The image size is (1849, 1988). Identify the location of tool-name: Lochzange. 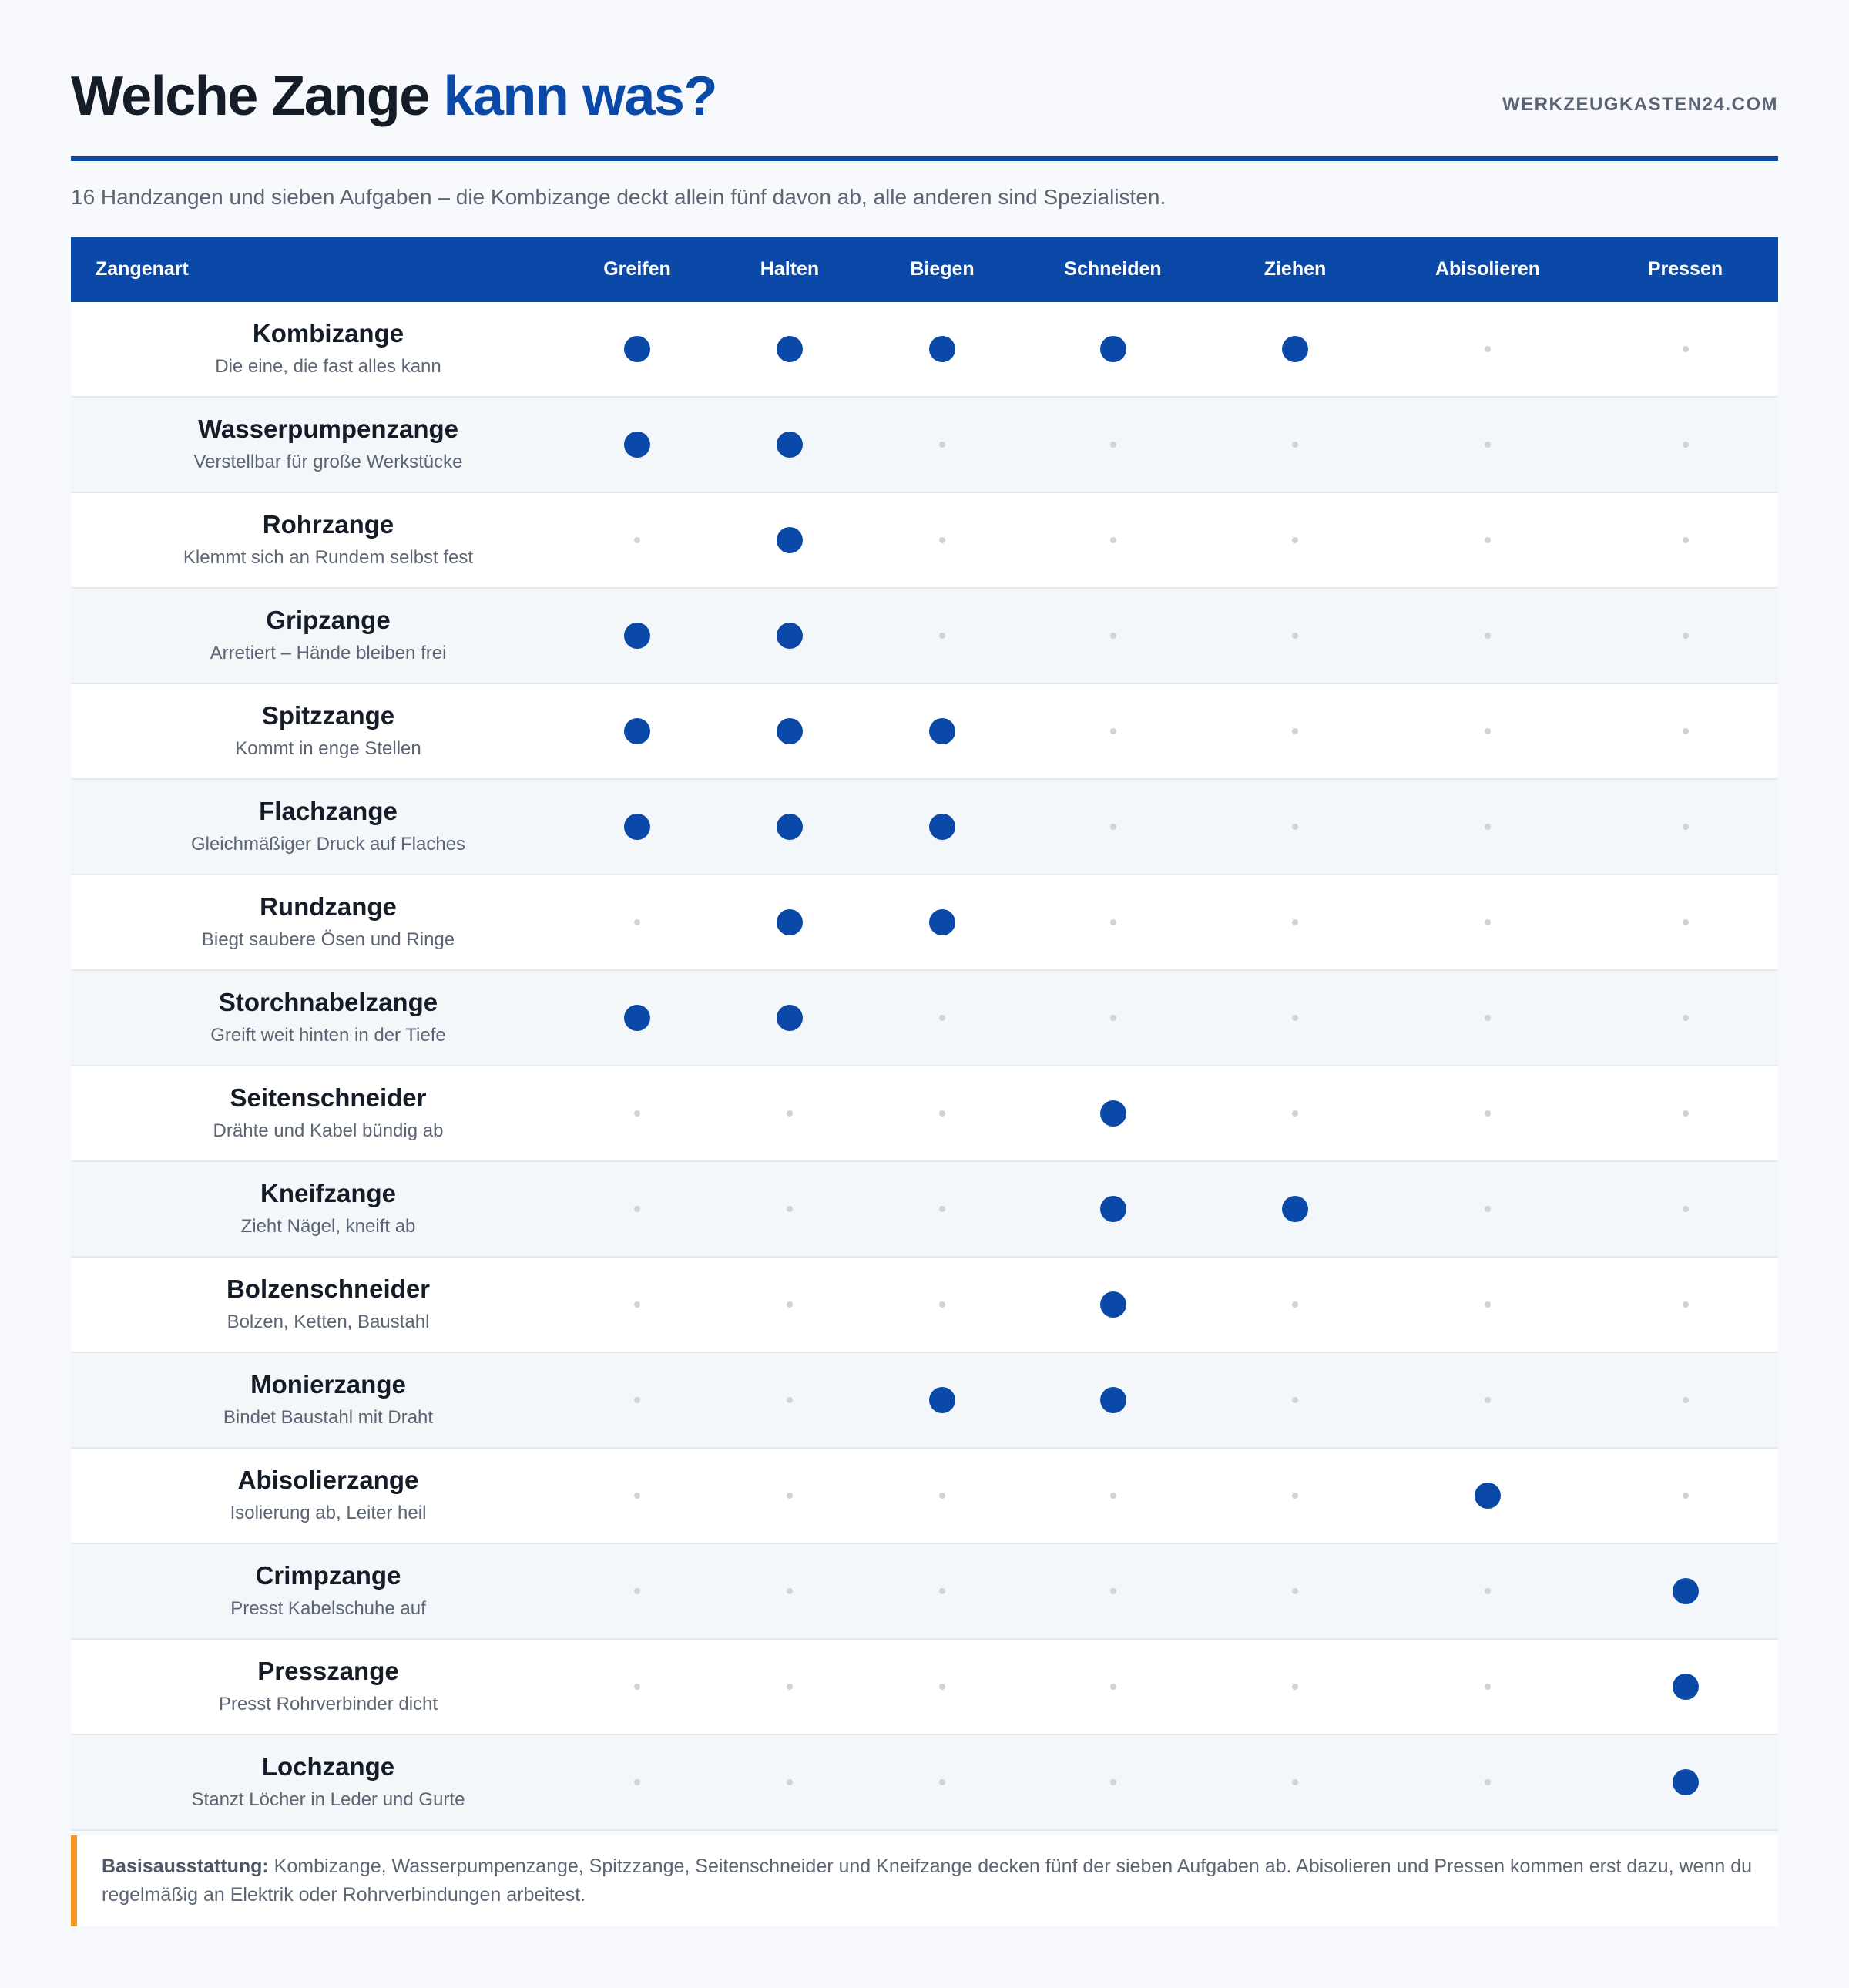
(328, 1766).